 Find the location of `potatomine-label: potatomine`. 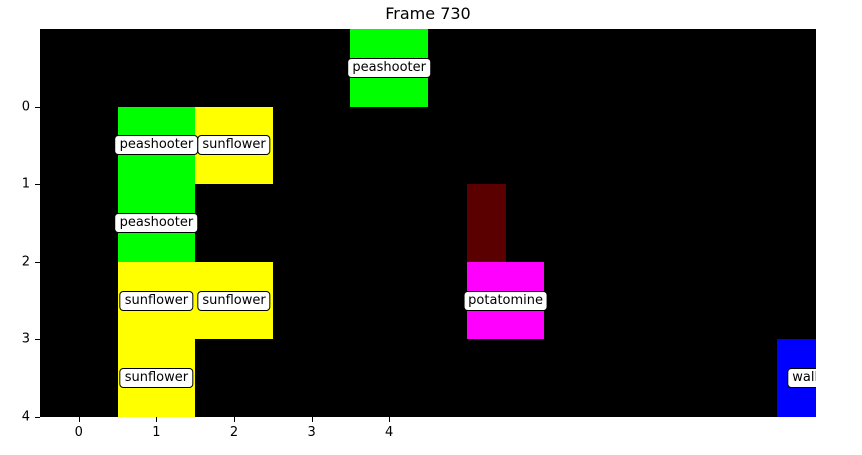

potatomine-label: potatomine is located at coordinates (506, 300).